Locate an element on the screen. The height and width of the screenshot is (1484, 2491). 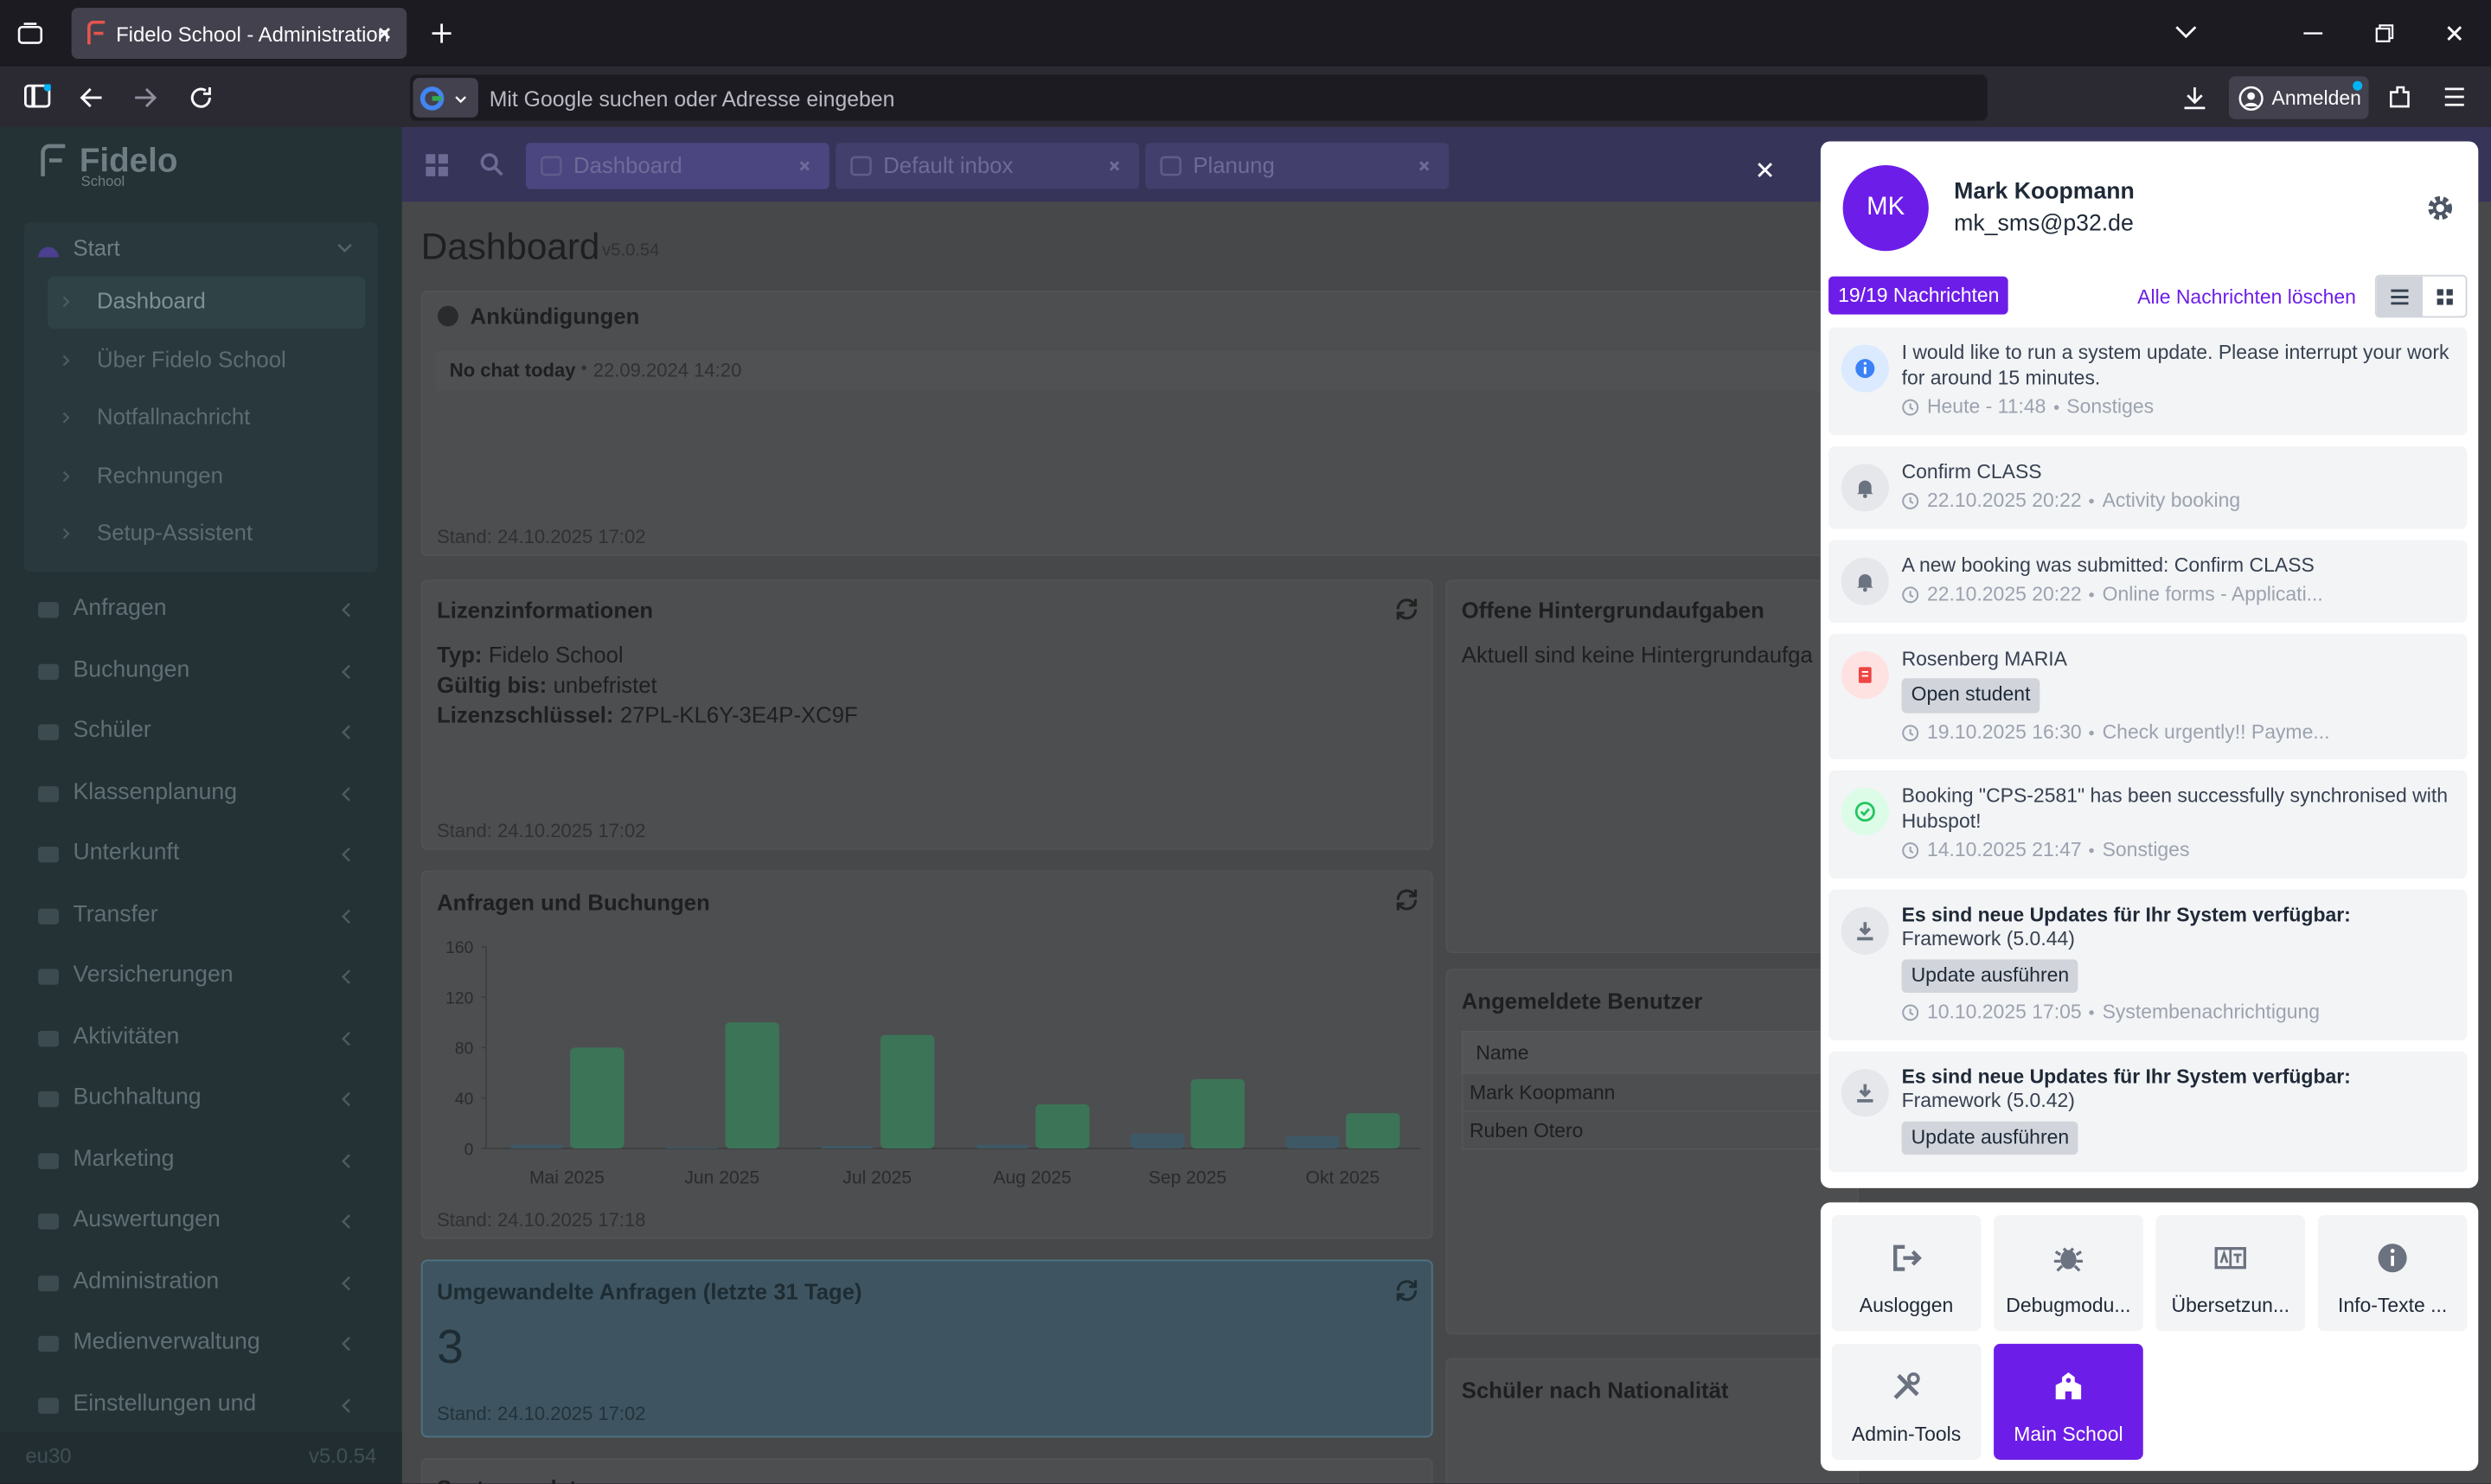
clock-icon is located at coordinates (1911, 851).